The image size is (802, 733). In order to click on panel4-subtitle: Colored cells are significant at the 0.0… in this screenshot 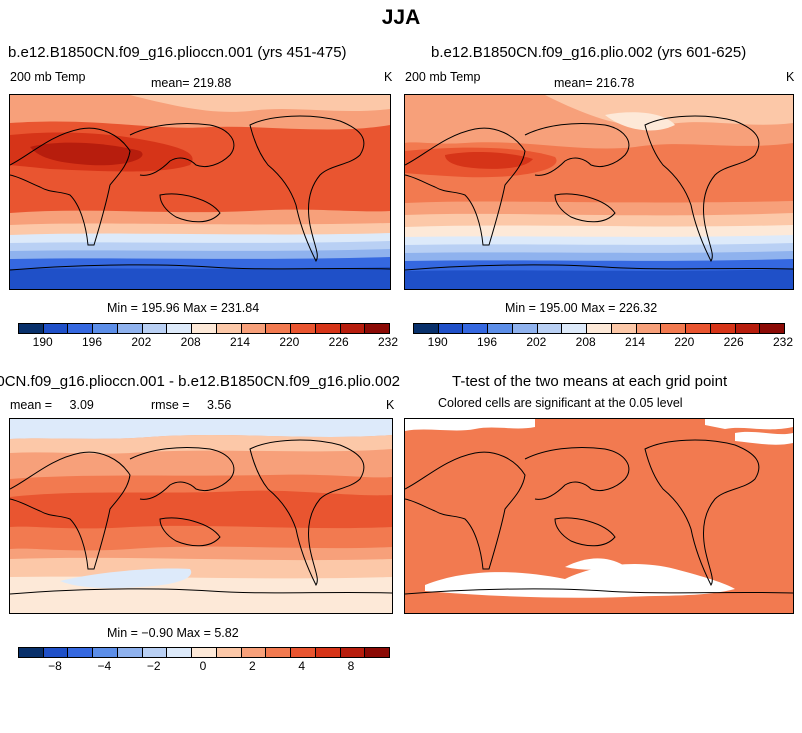, I will do `click(560, 403)`.